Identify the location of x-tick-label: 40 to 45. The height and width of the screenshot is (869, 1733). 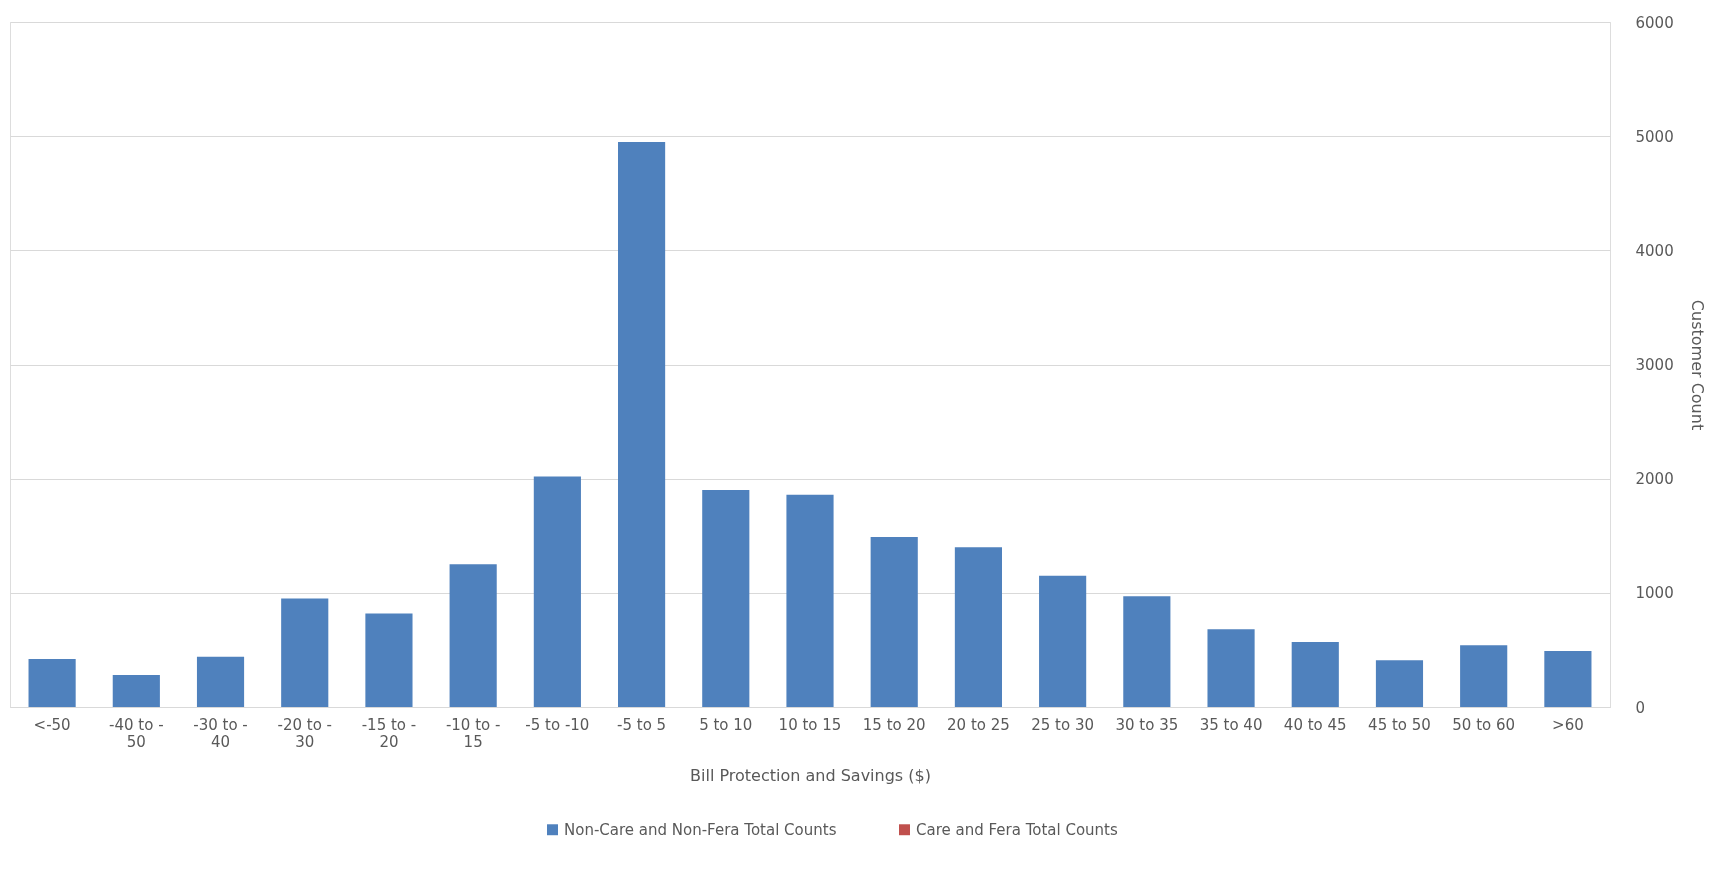
(1315, 724).